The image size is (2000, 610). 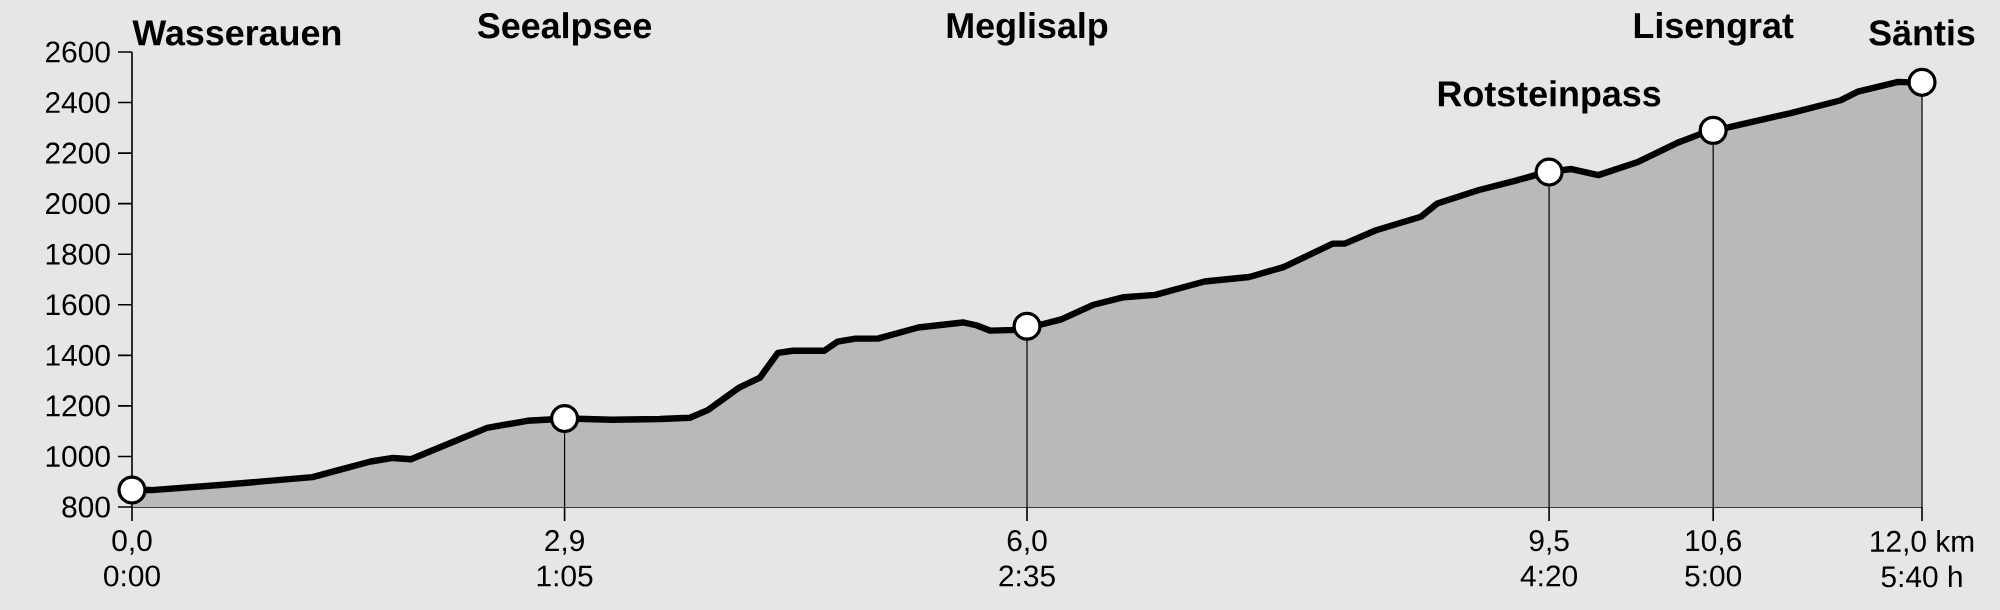 I want to click on text: Säntis, so click(x=1922, y=32).